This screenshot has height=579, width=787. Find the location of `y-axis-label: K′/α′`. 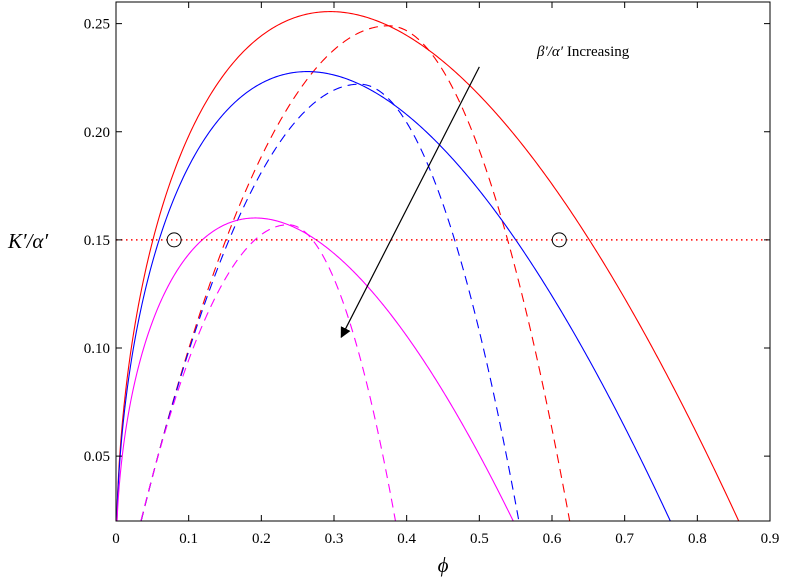

y-axis-label: K′/α′ is located at coordinates (27, 241).